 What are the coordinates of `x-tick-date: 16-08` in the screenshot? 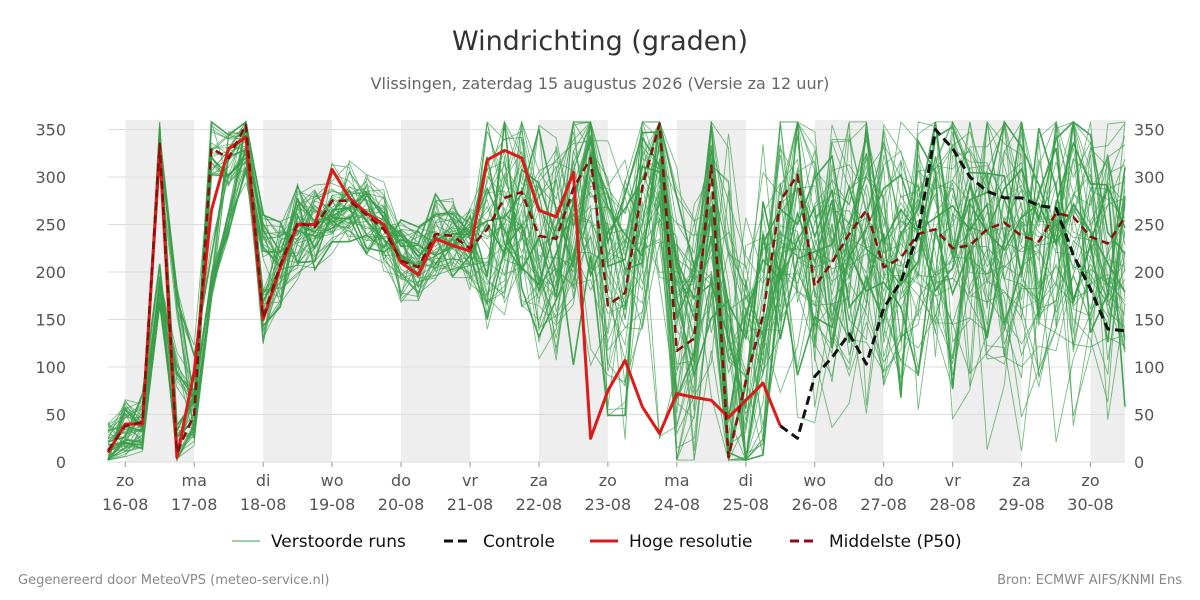 It's located at (125, 504).